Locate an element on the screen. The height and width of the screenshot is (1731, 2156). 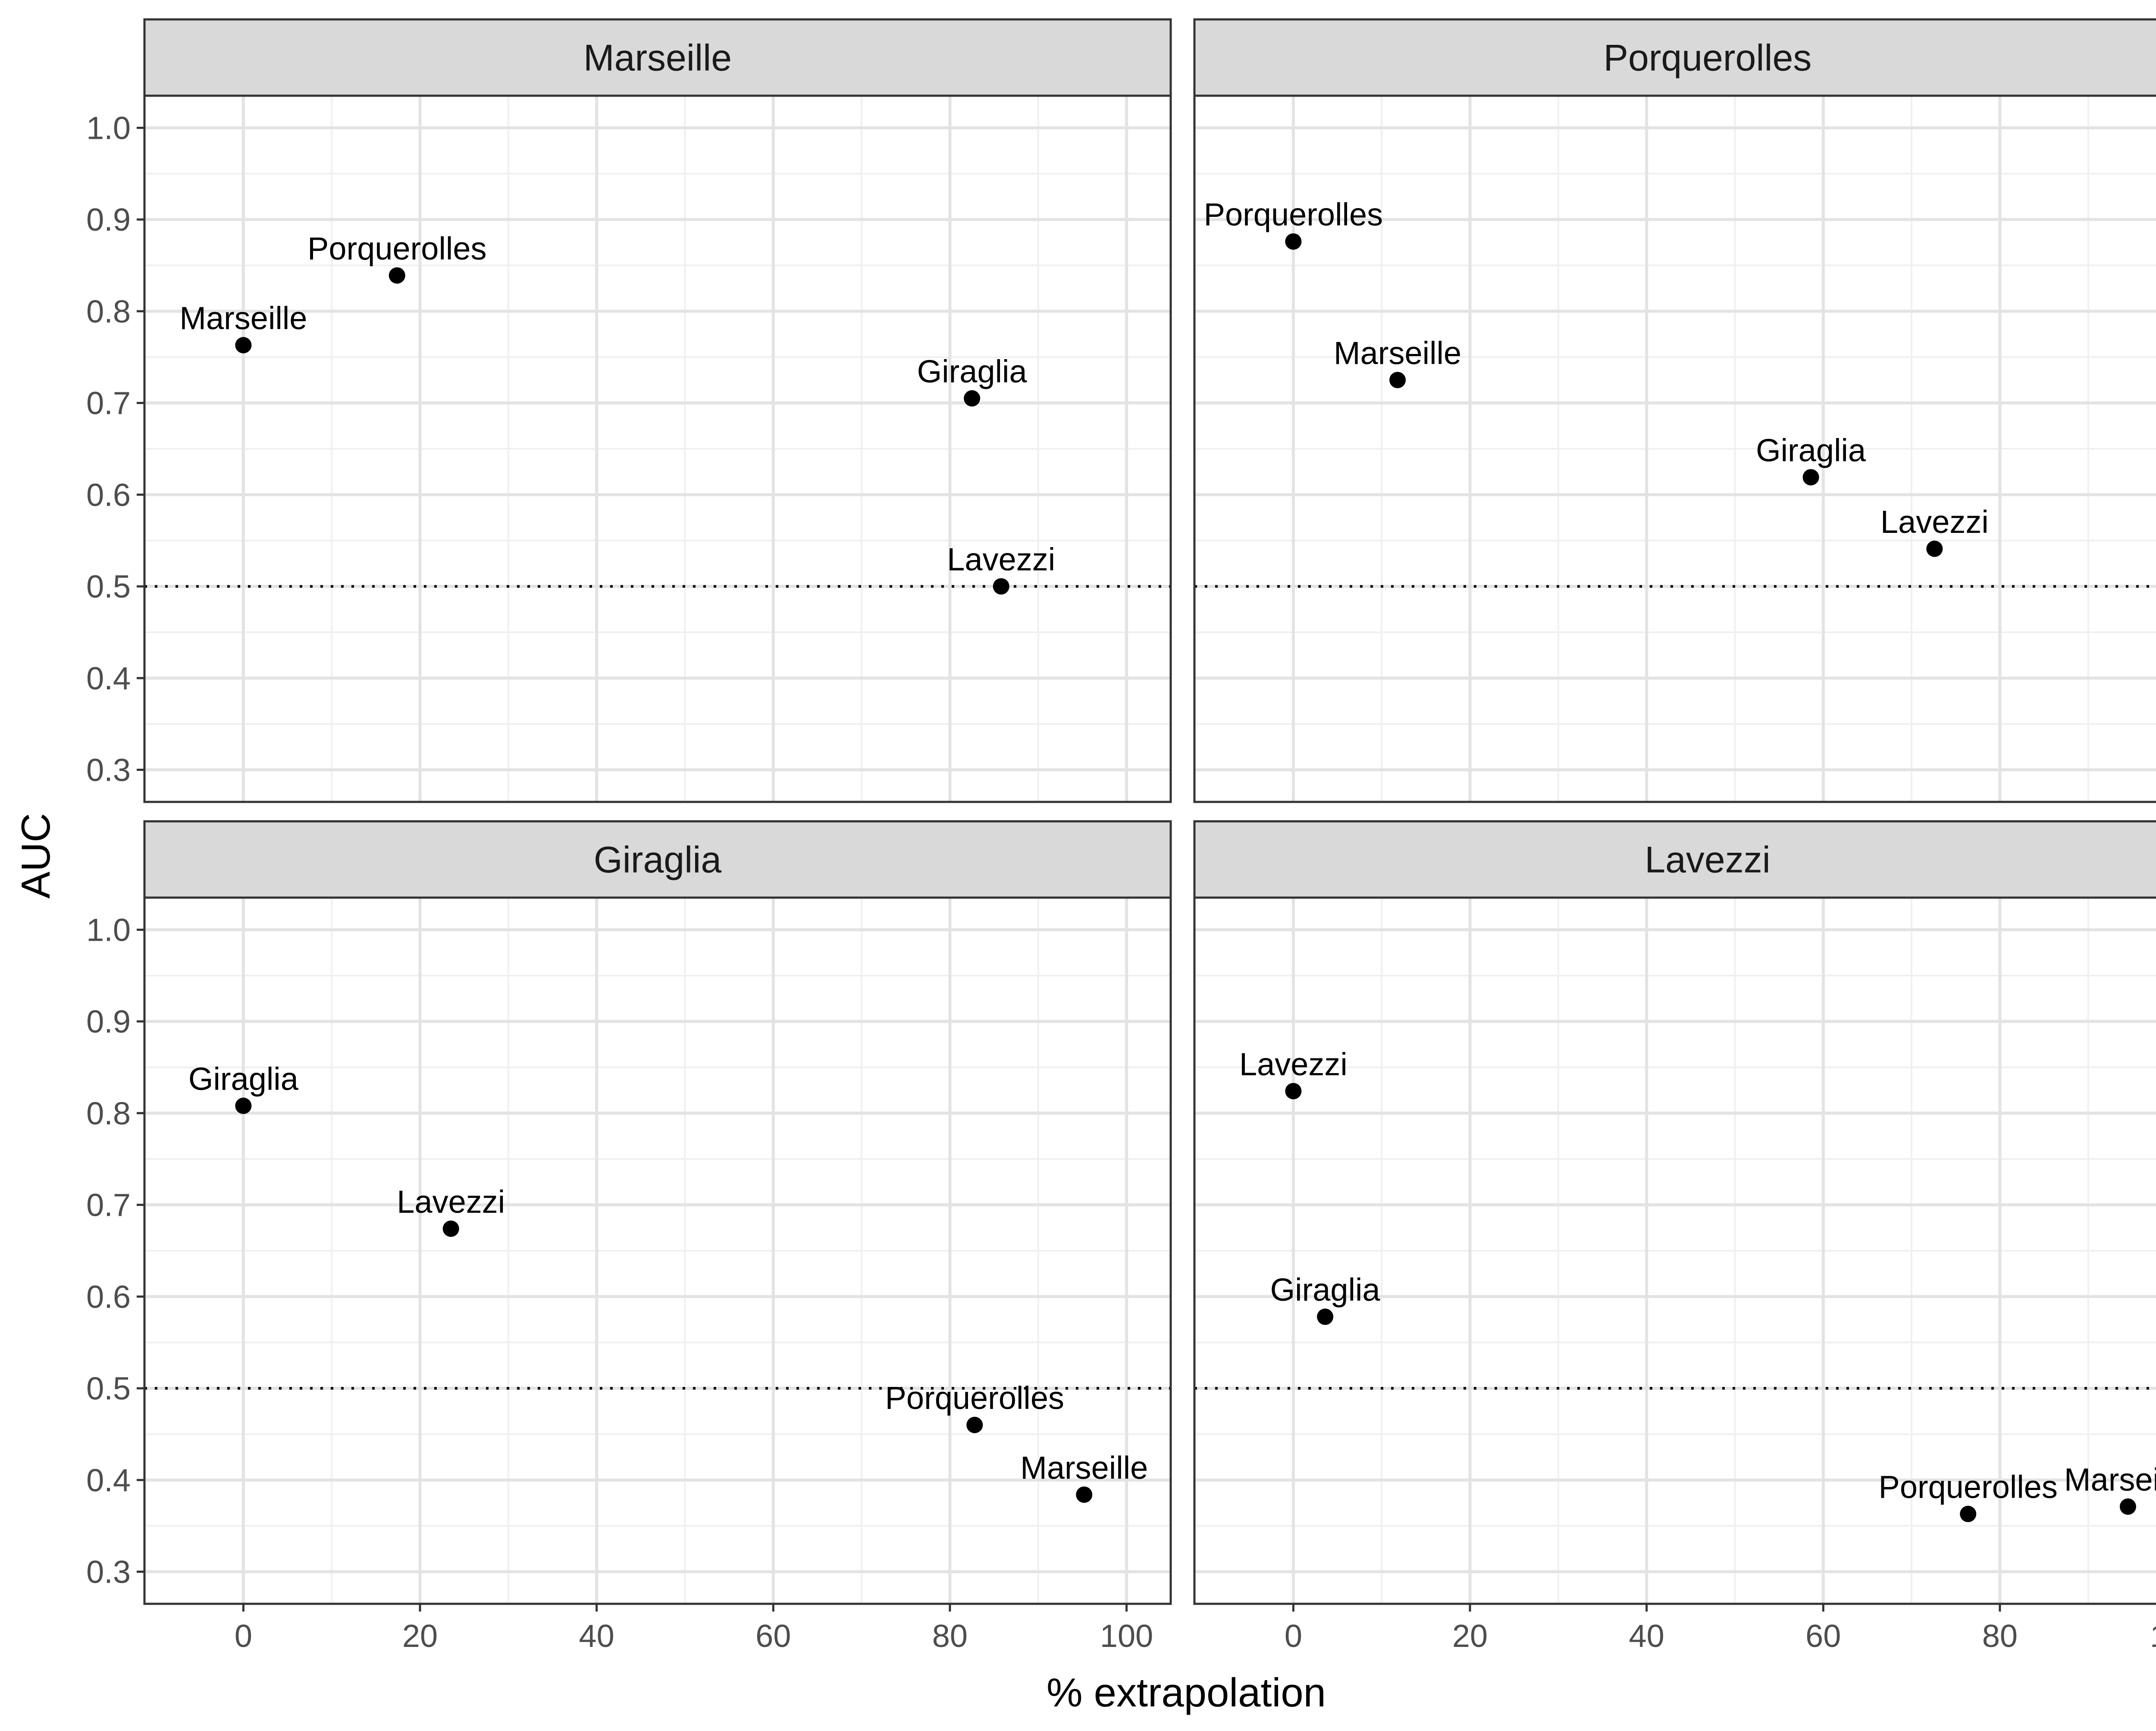
facet-strip-title: Giraglia is located at coordinates (658, 860).